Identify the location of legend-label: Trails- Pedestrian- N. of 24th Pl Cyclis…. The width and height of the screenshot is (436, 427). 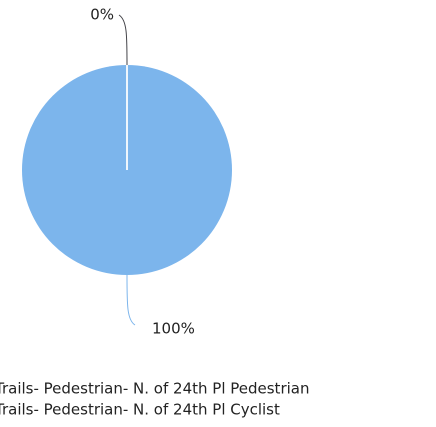
(140, 410).